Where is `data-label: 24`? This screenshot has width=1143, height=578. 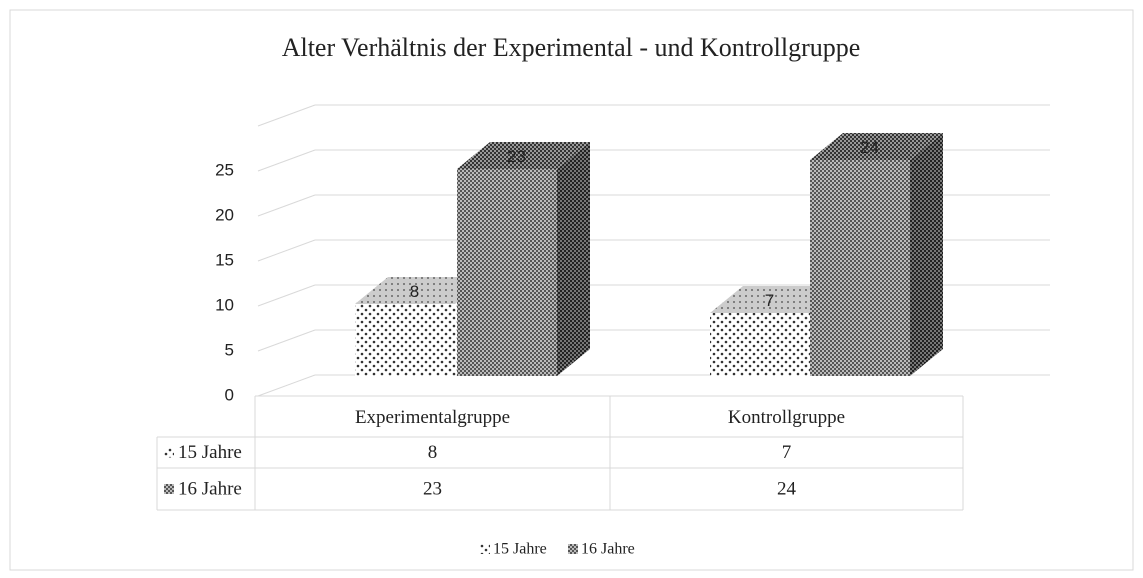 data-label: 24 is located at coordinates (869, 147).